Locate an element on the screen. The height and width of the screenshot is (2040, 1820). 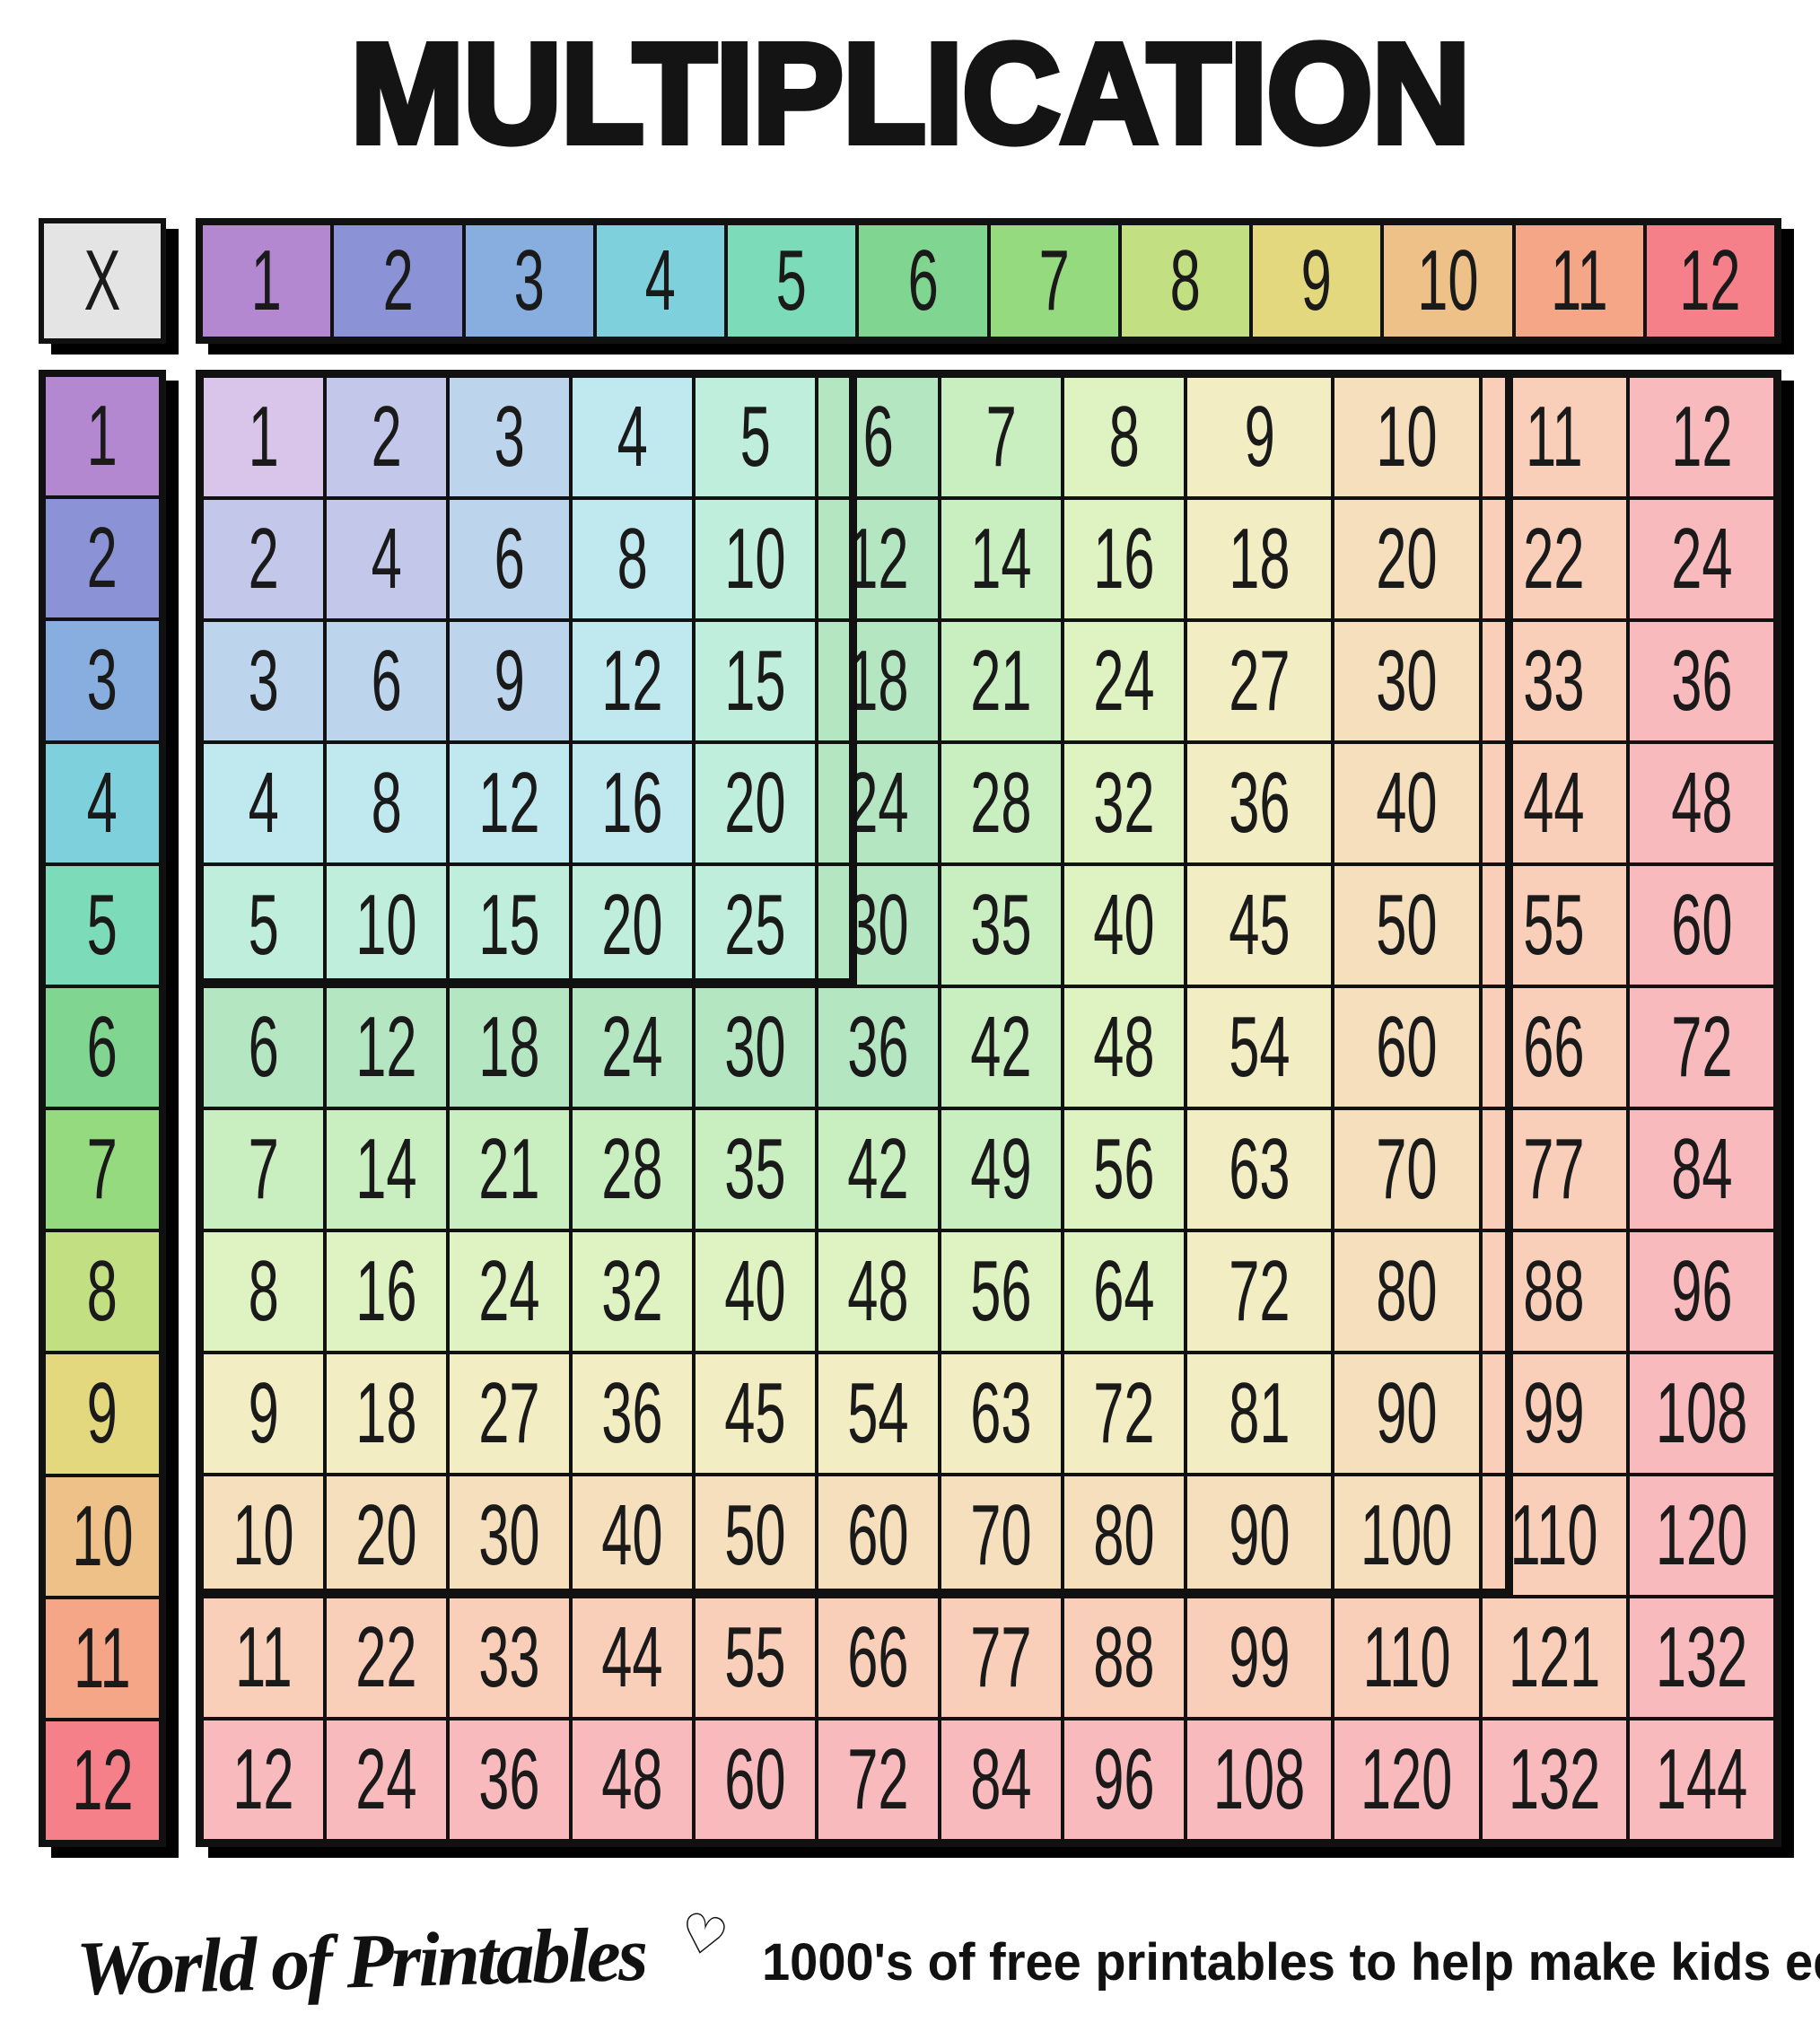
product-cell-1x2: 2 is located at coordinates (387, 437).